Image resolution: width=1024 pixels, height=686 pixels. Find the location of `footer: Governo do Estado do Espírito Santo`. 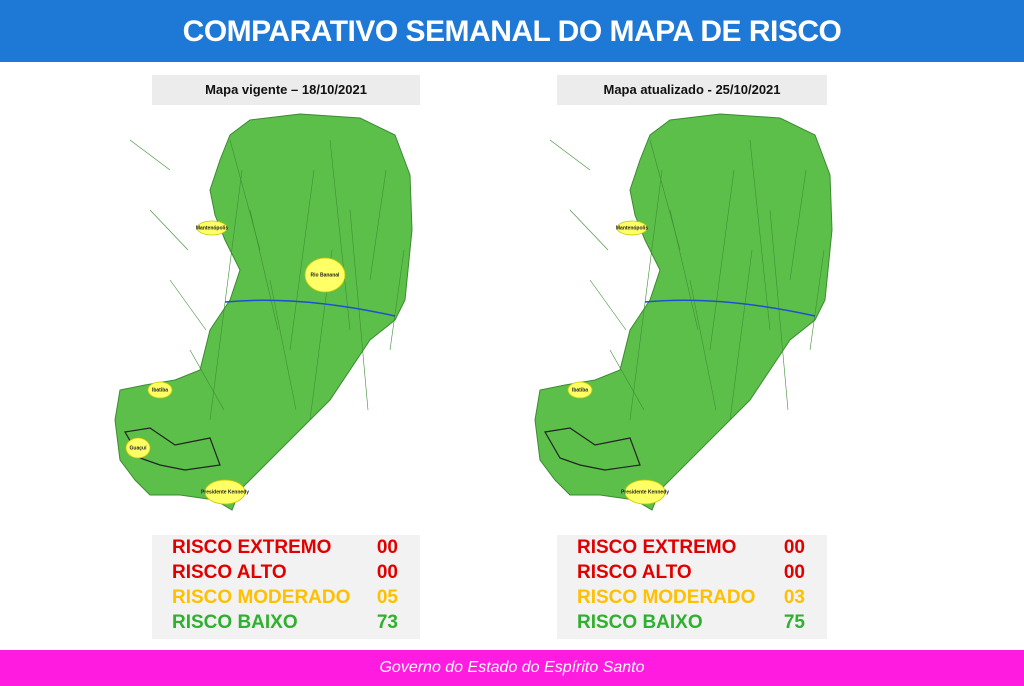

footer: Governo do Estado do Espírito Santo is located at coordinates (512, 668).